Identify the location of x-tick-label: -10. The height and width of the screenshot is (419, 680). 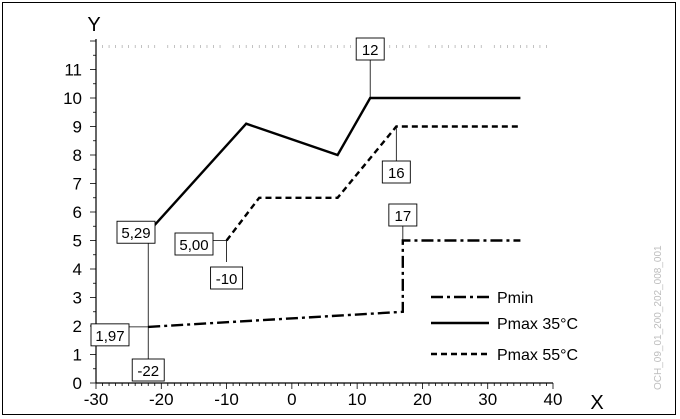
(226, 399).